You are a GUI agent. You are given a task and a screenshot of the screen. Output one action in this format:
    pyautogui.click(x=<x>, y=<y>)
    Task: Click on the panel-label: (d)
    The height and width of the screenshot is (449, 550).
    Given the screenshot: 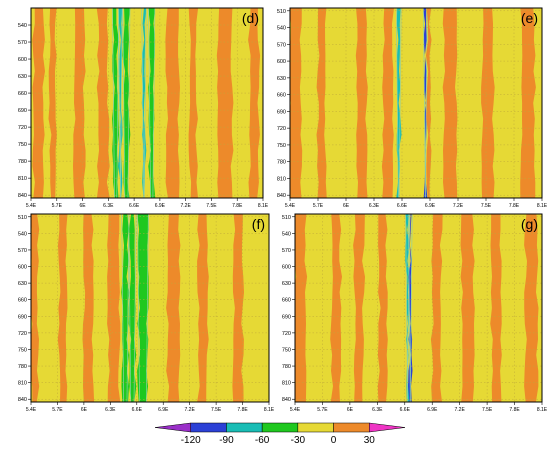 What is the action you would take?
    pyautogui.click(x=250, y=18)
    